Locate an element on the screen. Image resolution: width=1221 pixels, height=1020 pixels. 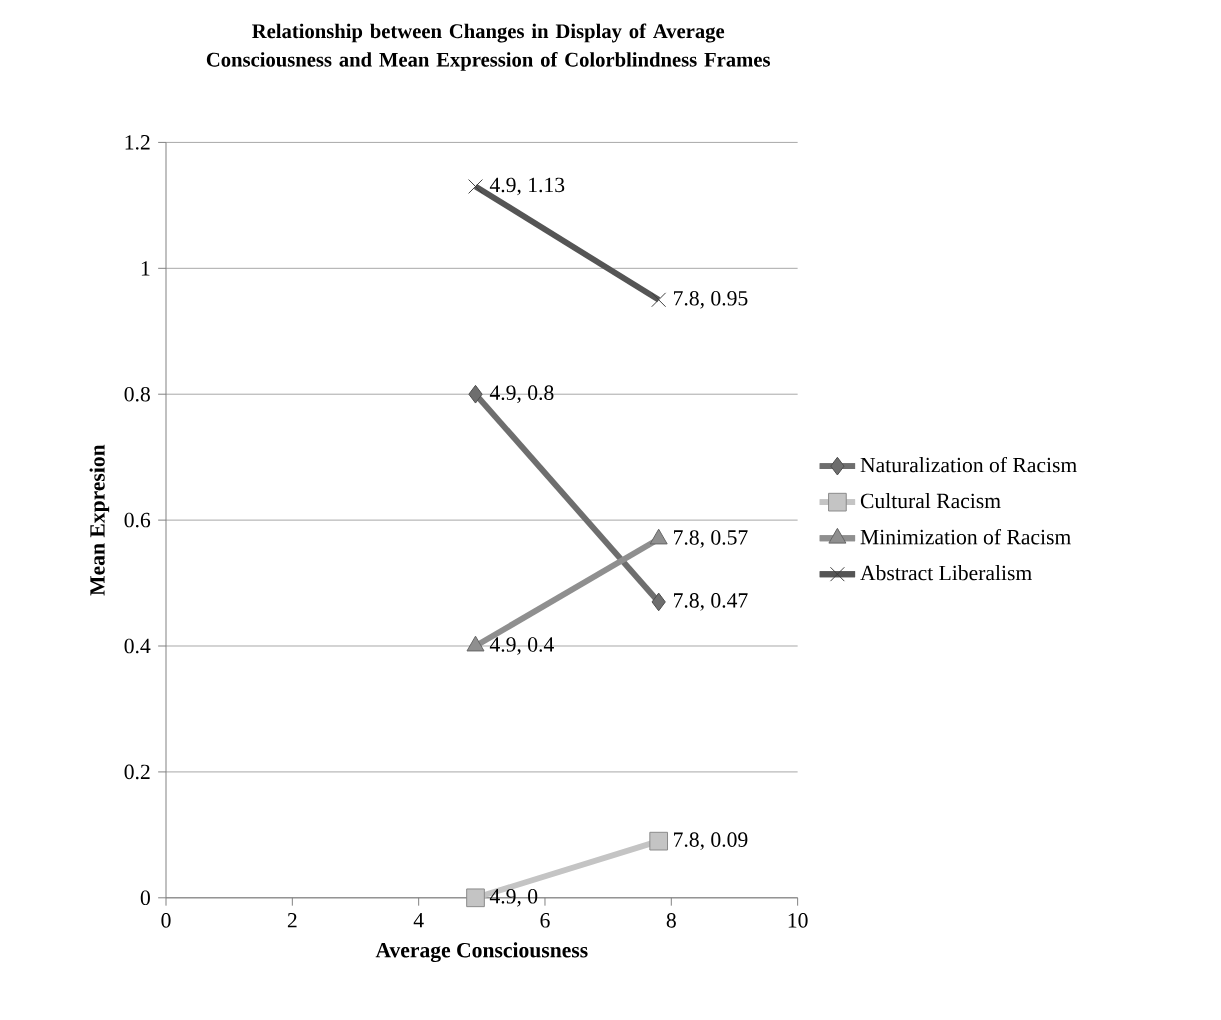
y-tick-label: 0 is located at coordinates (145, 898).